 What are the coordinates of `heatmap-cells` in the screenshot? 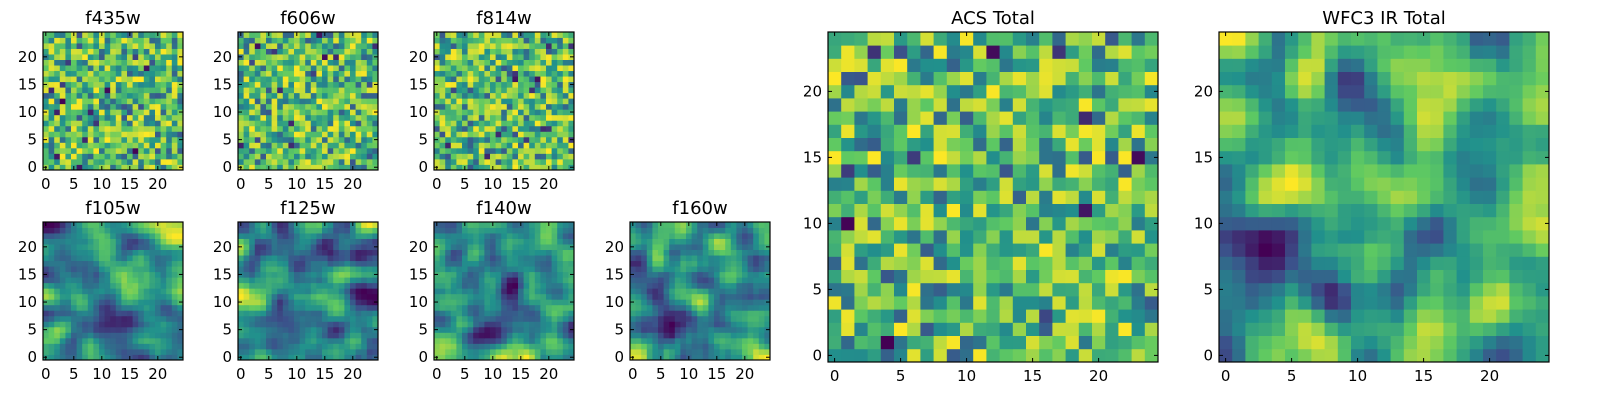 It's located at (308, 101).